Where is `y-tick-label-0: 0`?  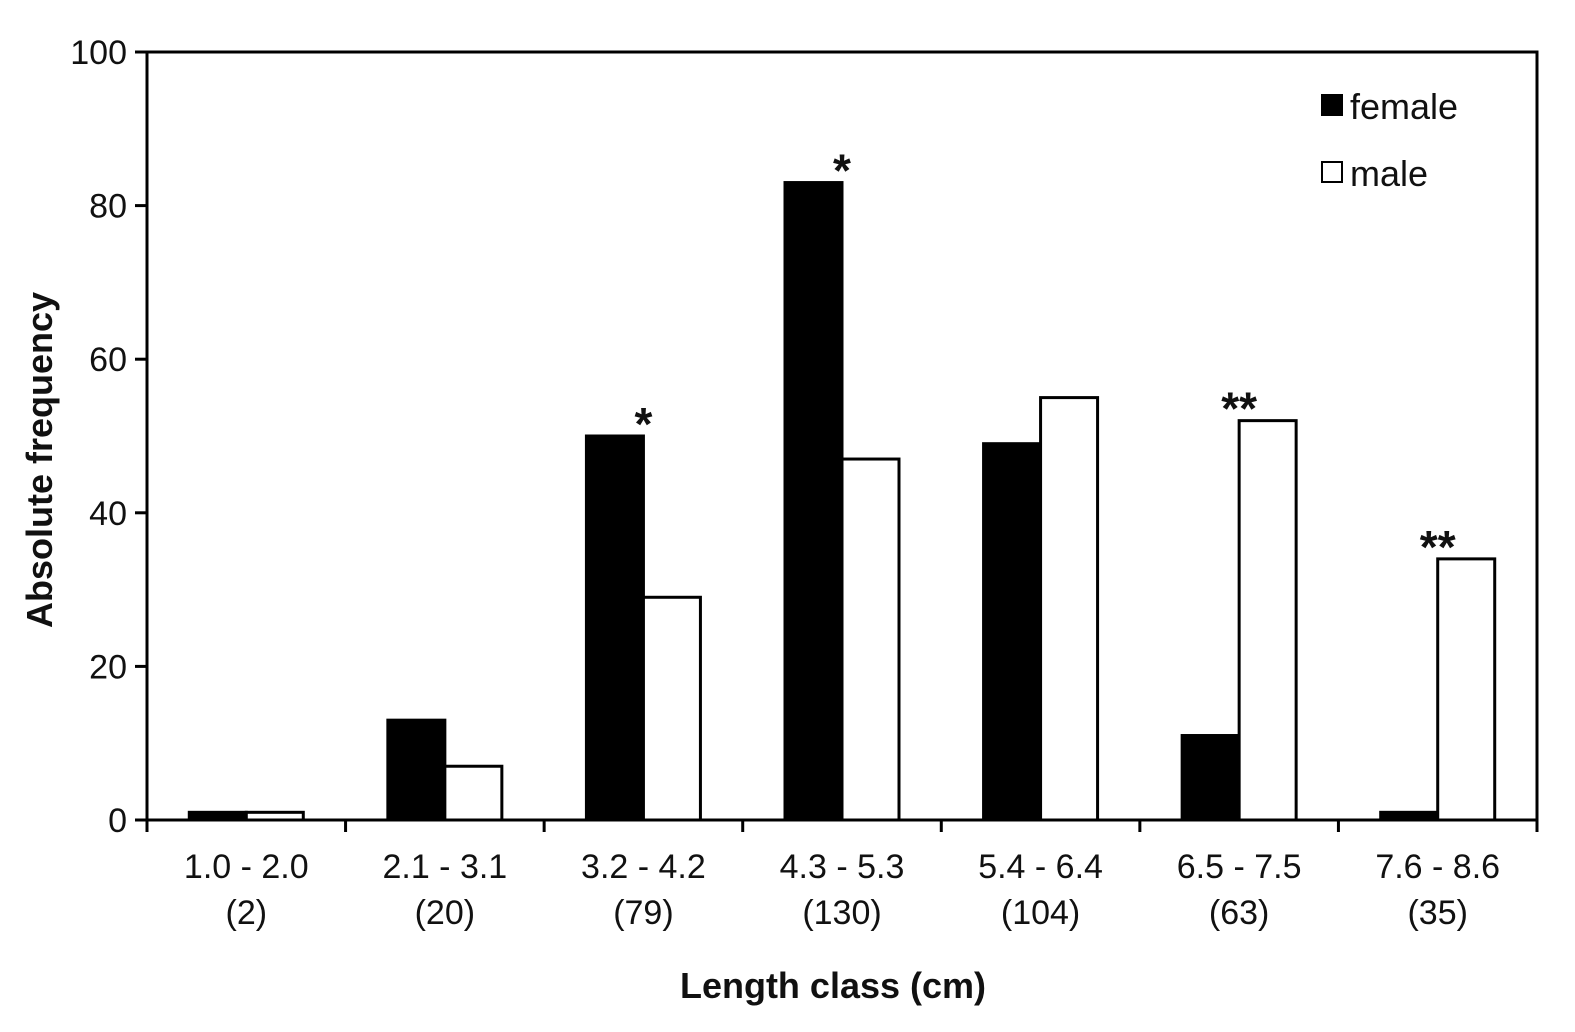 y-tick-label-0: 0 is located at coordinates (117, 821).